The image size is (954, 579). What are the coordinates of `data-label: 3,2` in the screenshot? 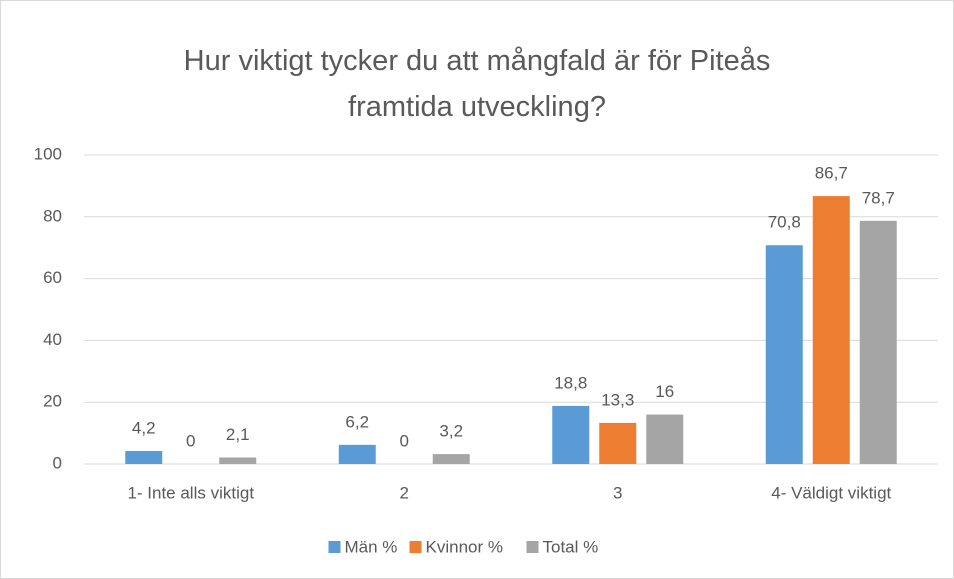 It's located at (451, 431).